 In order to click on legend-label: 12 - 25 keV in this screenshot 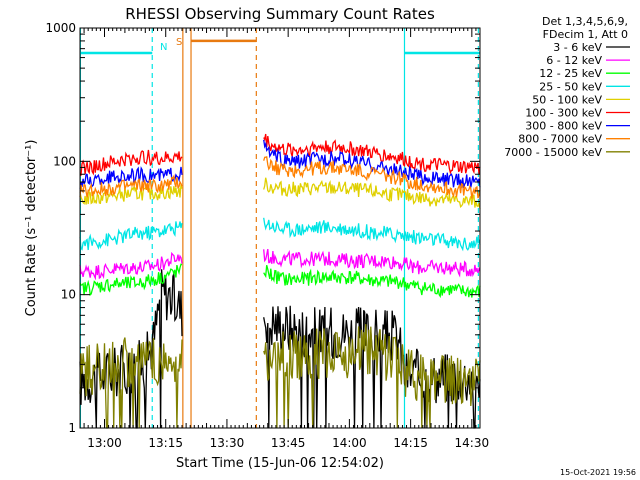, I will do `click(570, 73)`.